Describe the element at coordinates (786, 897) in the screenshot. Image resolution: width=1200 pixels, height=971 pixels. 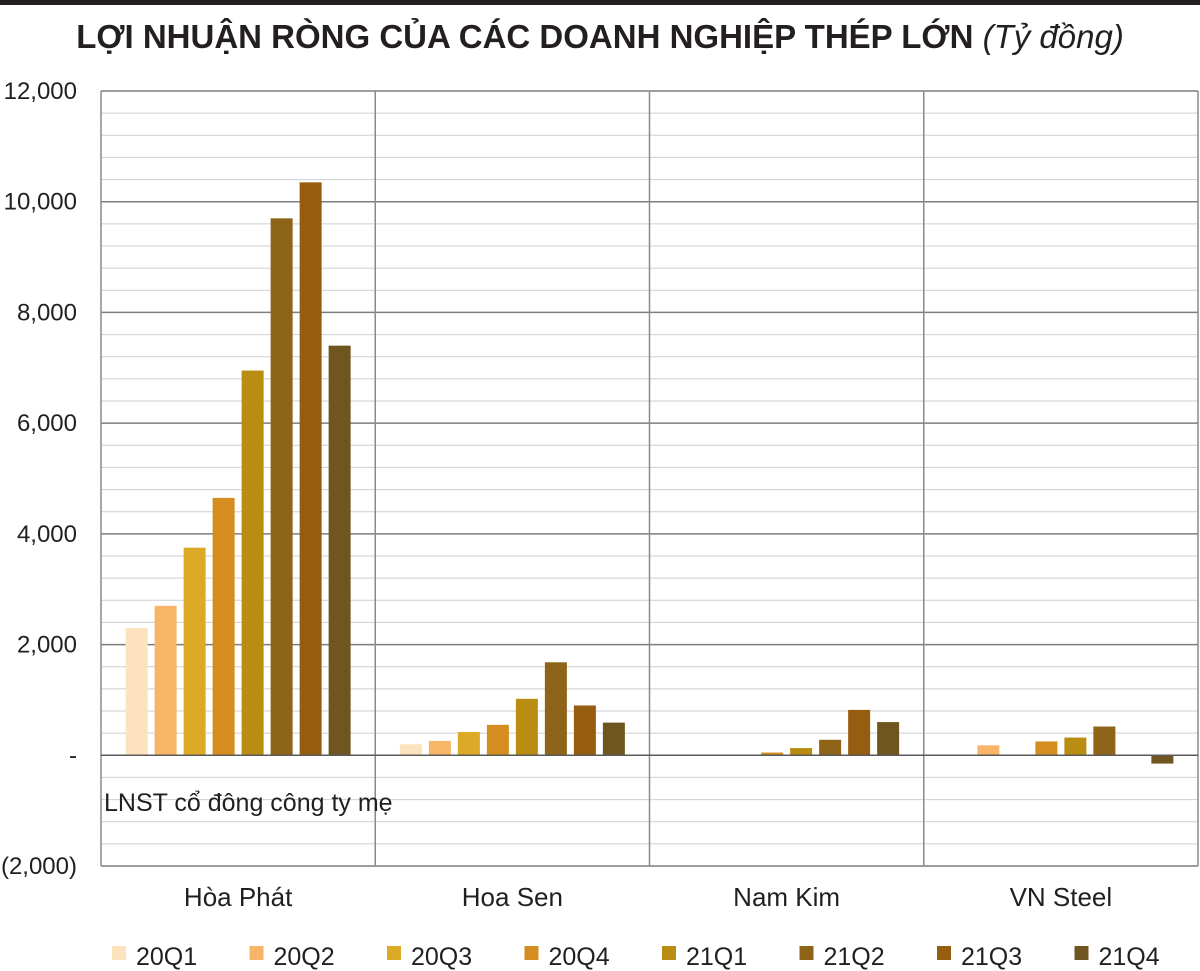
I see `x-tick-label: Nam Kim` at that location.